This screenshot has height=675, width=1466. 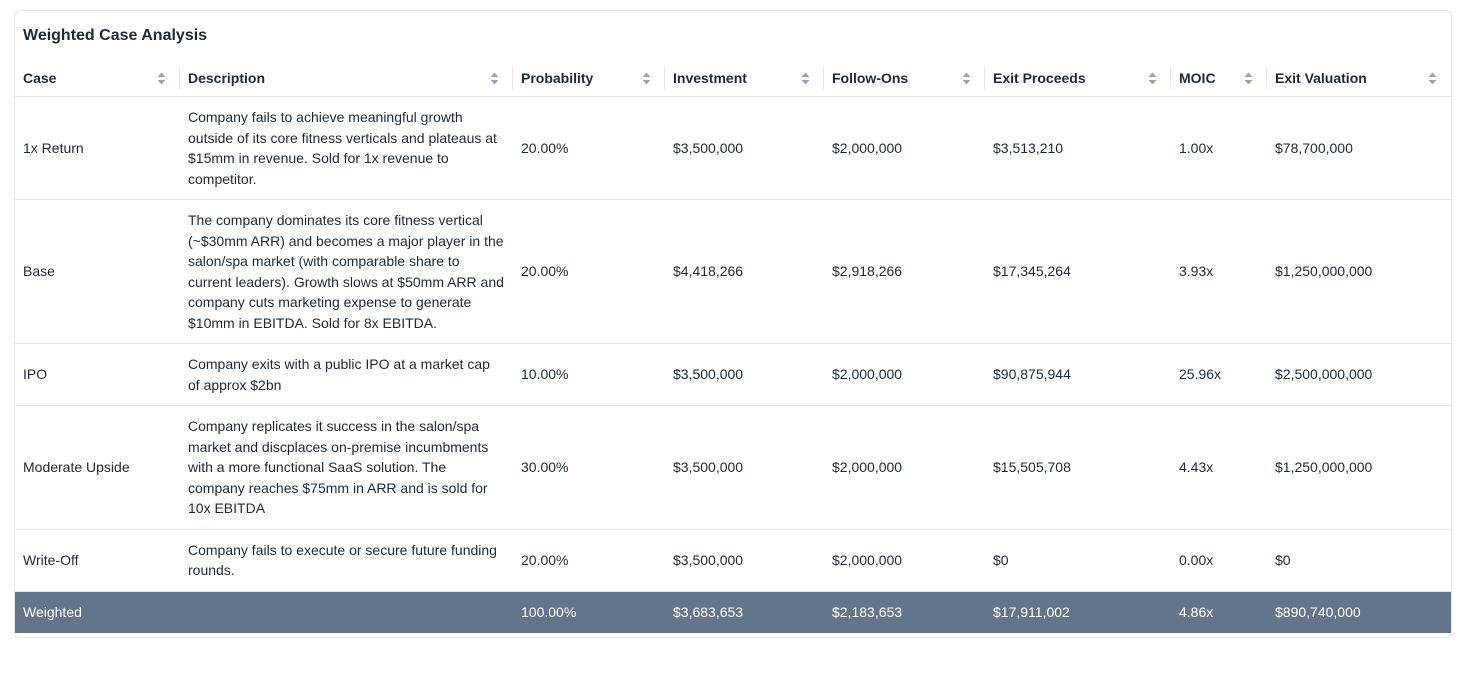 I want to click on column-header-exit-valuation: Exit Valuation, so click(x=1359, y=78).